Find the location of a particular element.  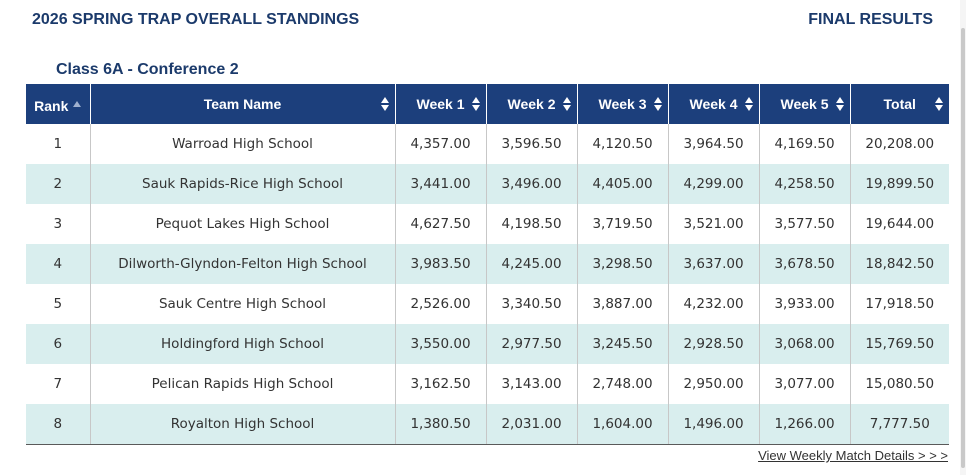

page-title: 2026 SPRING TRAP OVERALL STANDINGS is located at coordinates (196, 19).